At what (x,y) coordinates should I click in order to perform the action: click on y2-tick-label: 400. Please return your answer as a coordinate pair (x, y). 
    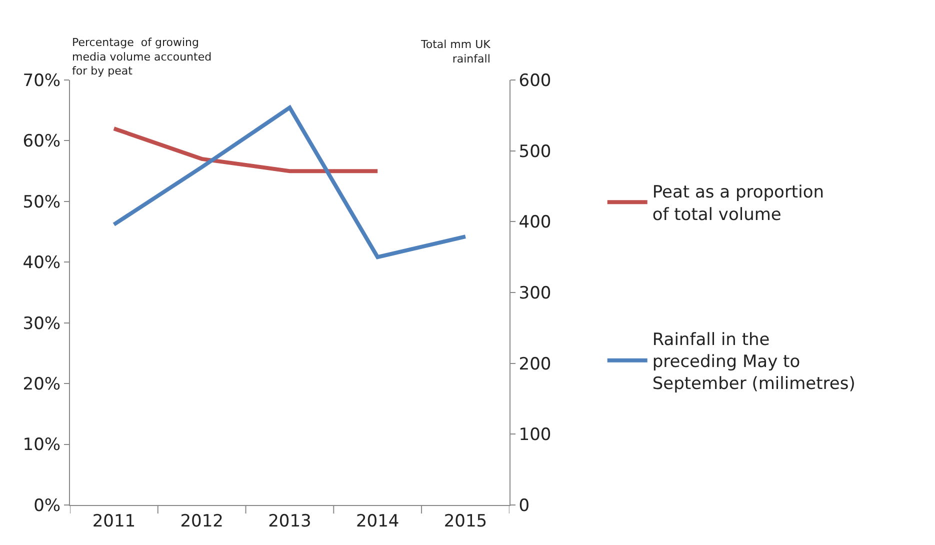
    Looking at the image, I should click on (535, 222).